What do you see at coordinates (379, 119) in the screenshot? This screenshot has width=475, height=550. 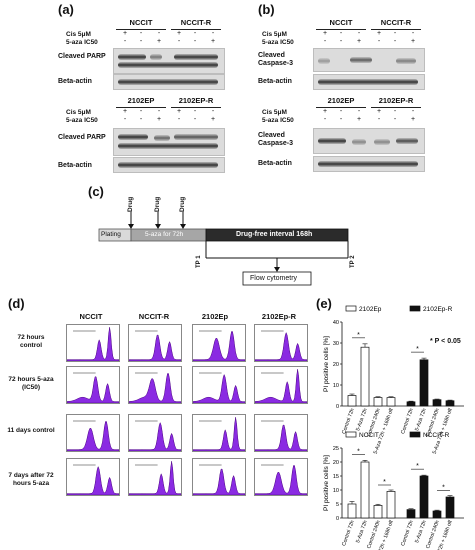 I see `panel-b-bottom-aza-sign-4: -` at bounding box center [379, 119].